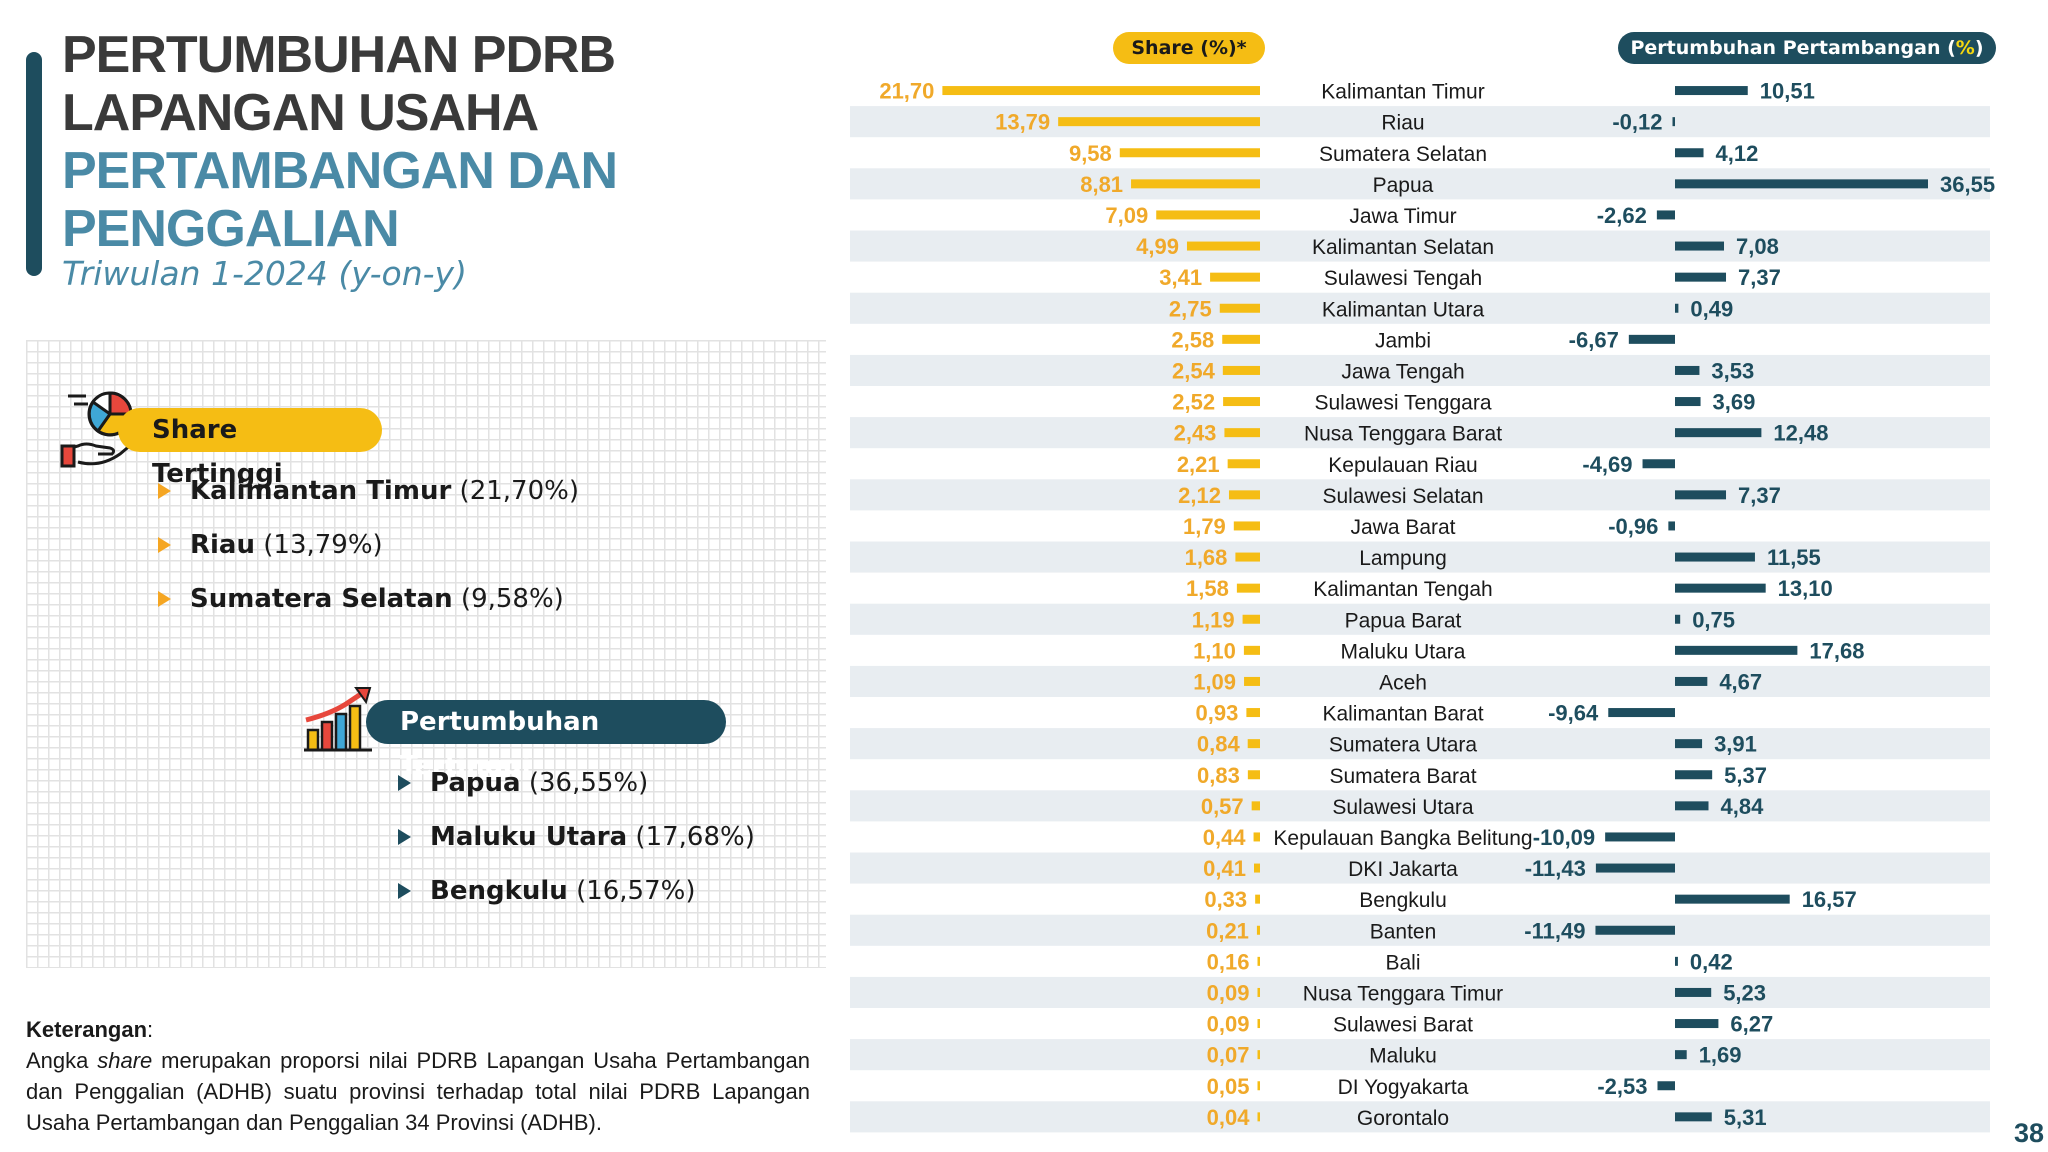  I want to click on province-label: Jawa Barat, so click(1402, 527).